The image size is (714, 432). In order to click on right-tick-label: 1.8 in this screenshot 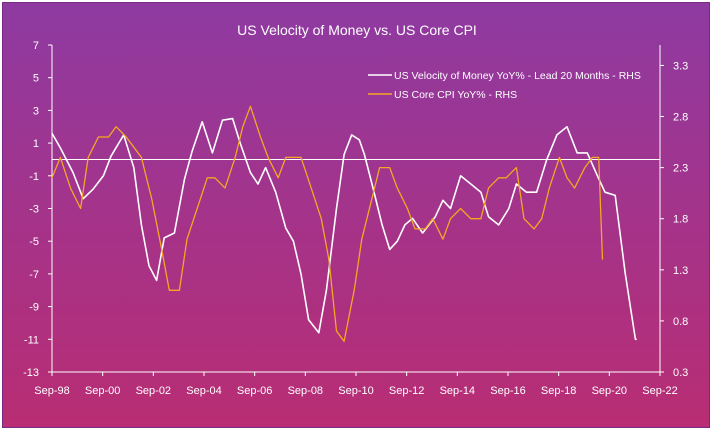, I will do `click(680, 220)`.